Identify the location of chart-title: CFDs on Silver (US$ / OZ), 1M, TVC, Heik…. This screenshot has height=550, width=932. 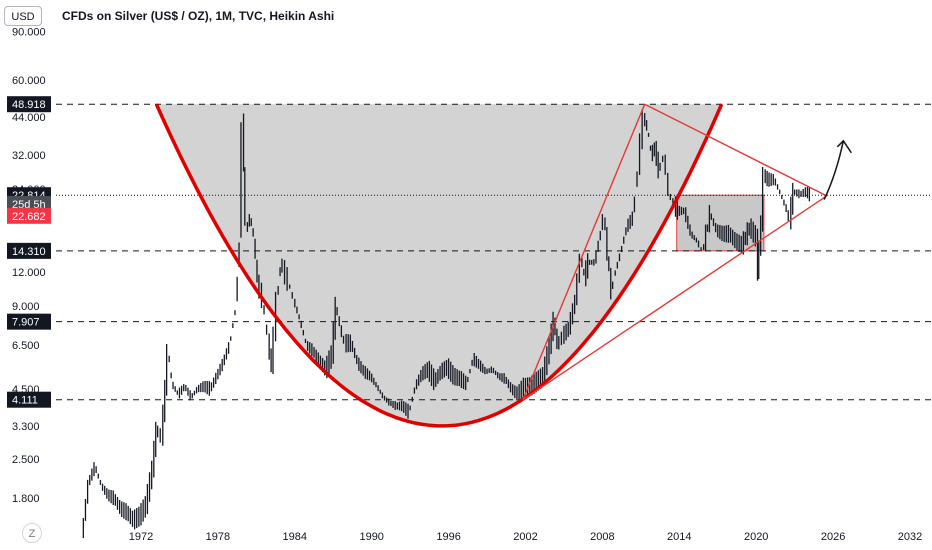
(198, 16).